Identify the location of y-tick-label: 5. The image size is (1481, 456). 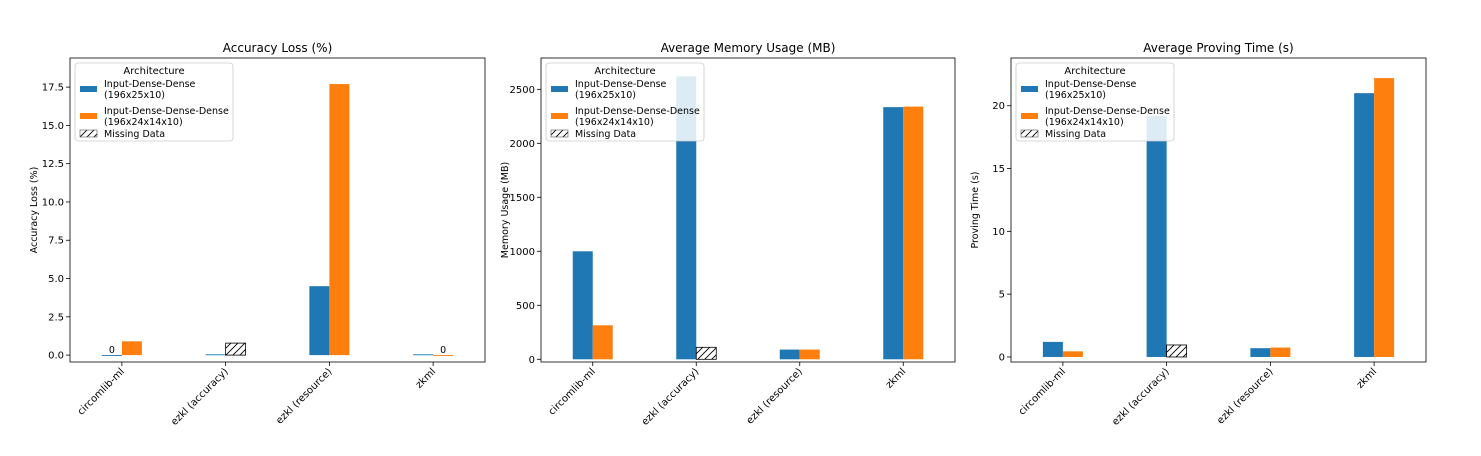
(1002, 295).